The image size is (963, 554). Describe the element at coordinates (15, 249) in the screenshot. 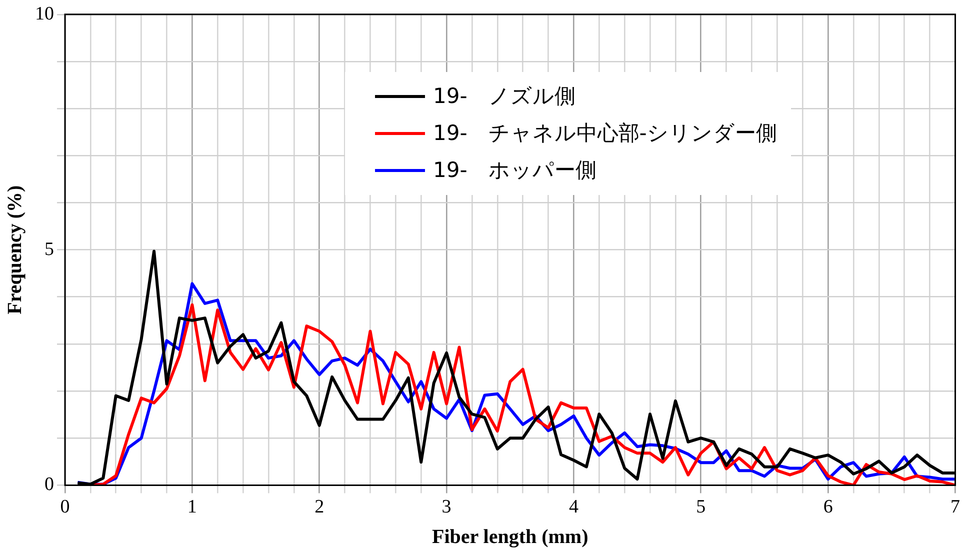

I see `y-axis-title: Frequency (%)` at that location.